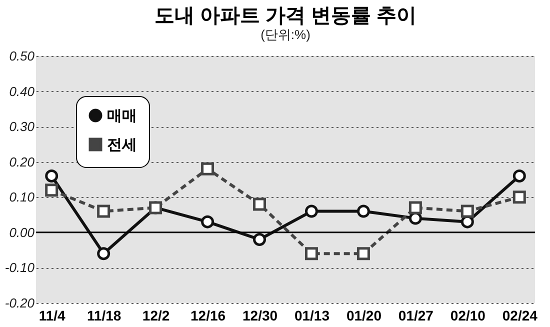  What do you see at coordinates (22, 91) in the screenshot?
I see `y-tick-label: 0.40` at bounding box center [22, 91].